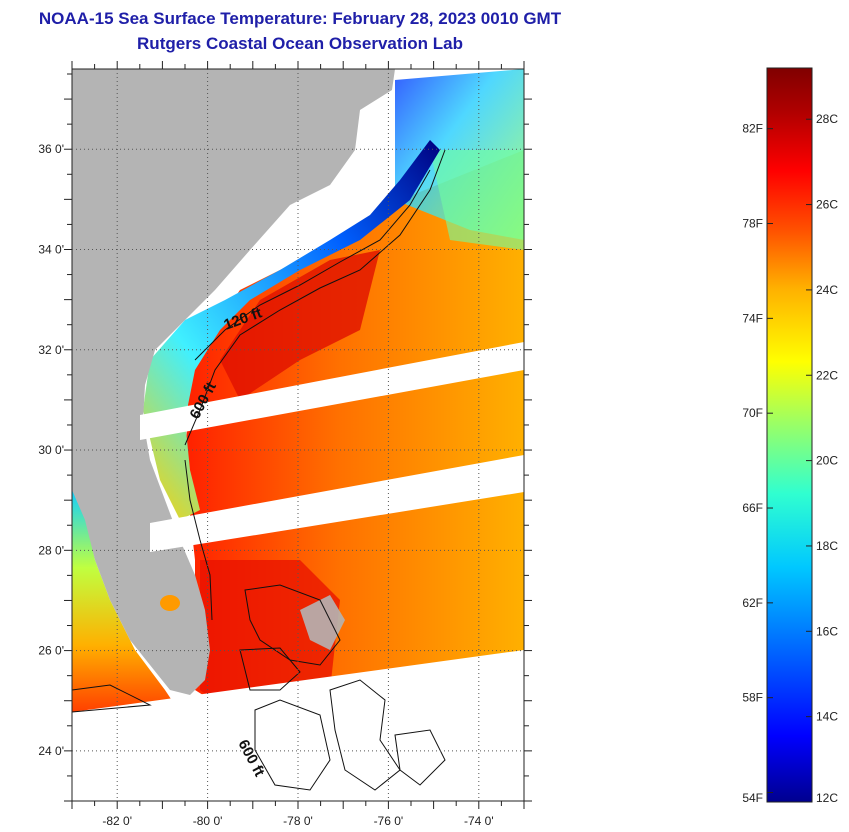  Describe the element at coordinates (51, 651) in the screenshot. I see `latitude-label: 26 0'` at that location.